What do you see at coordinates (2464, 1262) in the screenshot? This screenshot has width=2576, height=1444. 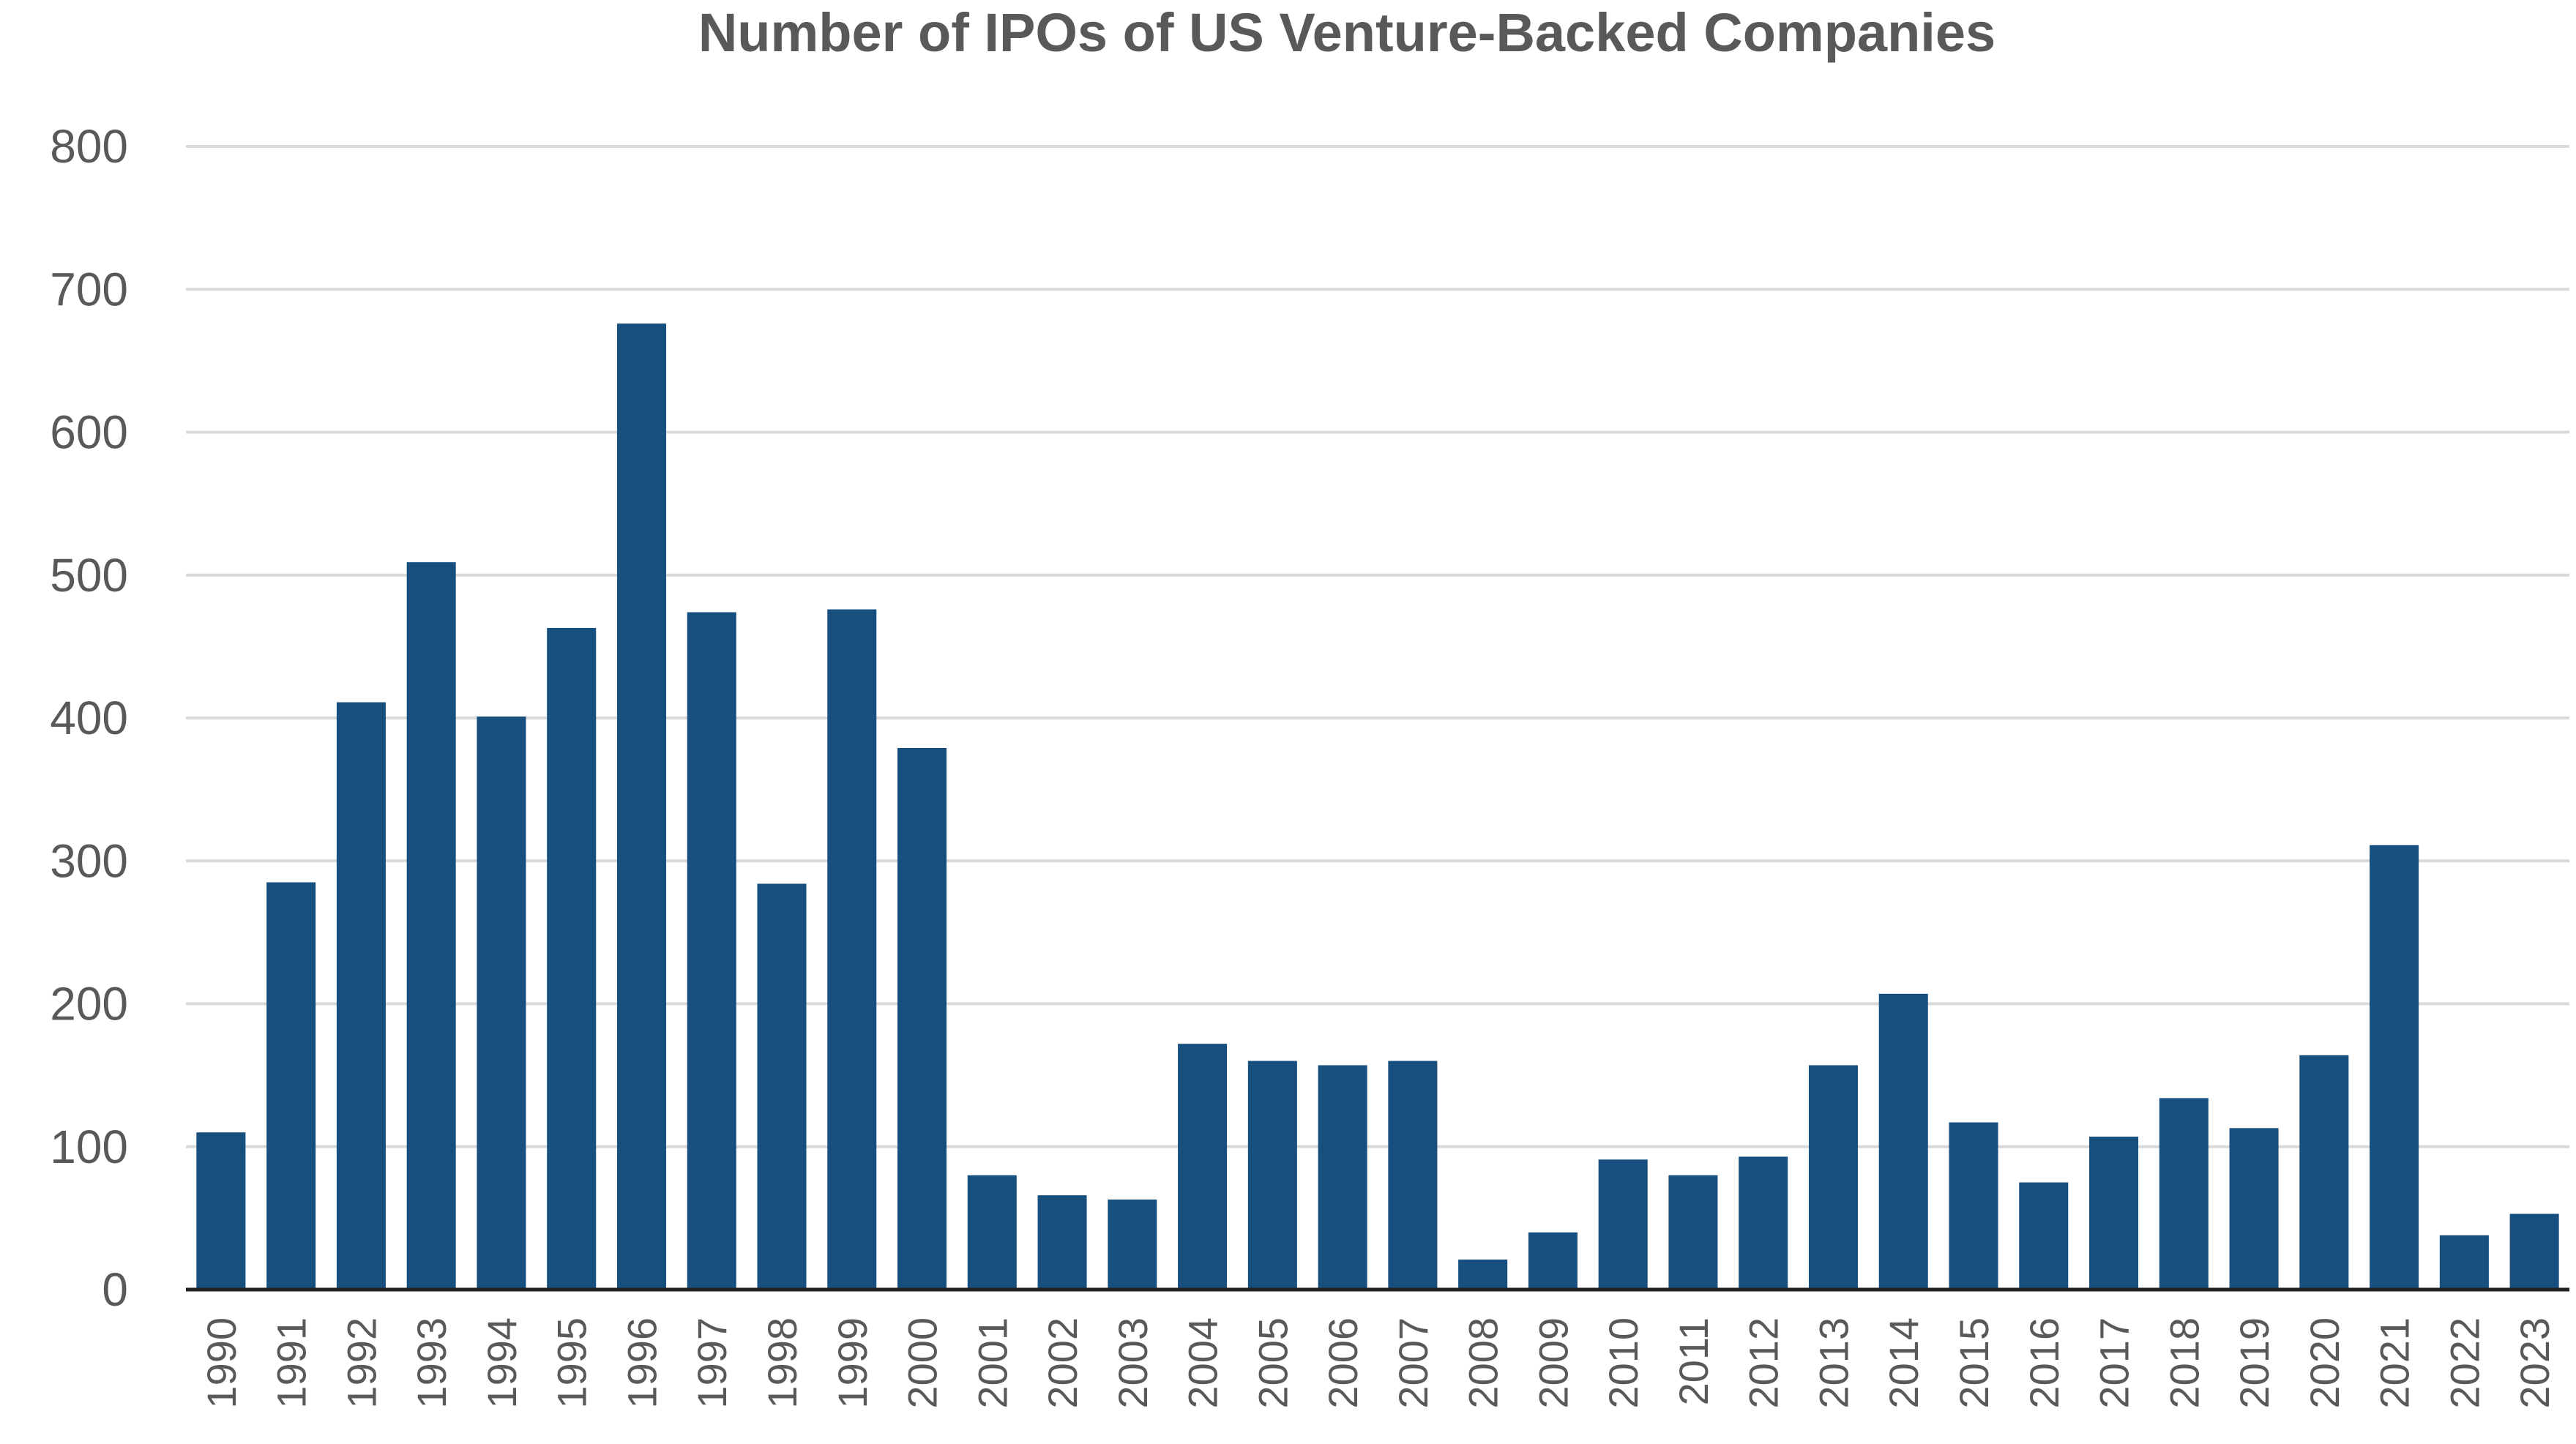 I see `bar-2022` at bounding box center [2464, 1262].